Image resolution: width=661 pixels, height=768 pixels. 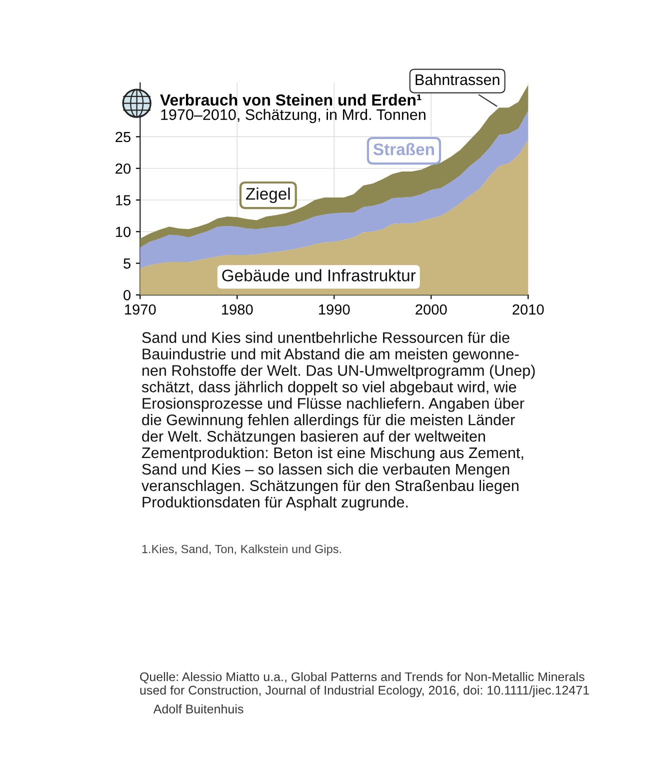 I want to click on x-tick-label: 2000, so click(x=431, y=309).